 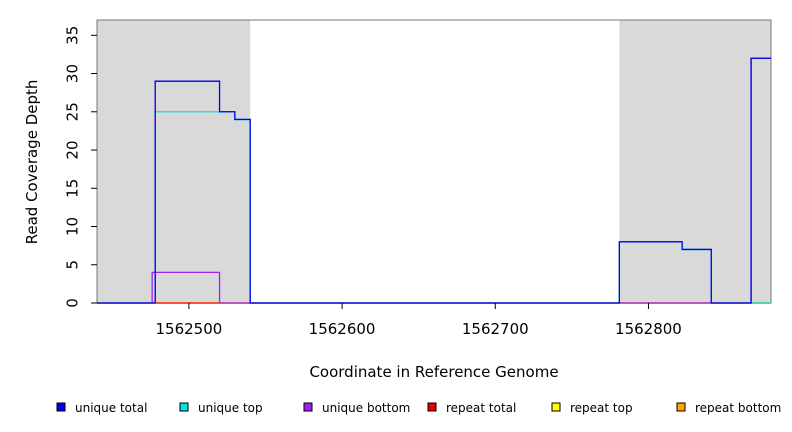 I want to click on x-tick-label: 1562500, so click(x=189, y=329).